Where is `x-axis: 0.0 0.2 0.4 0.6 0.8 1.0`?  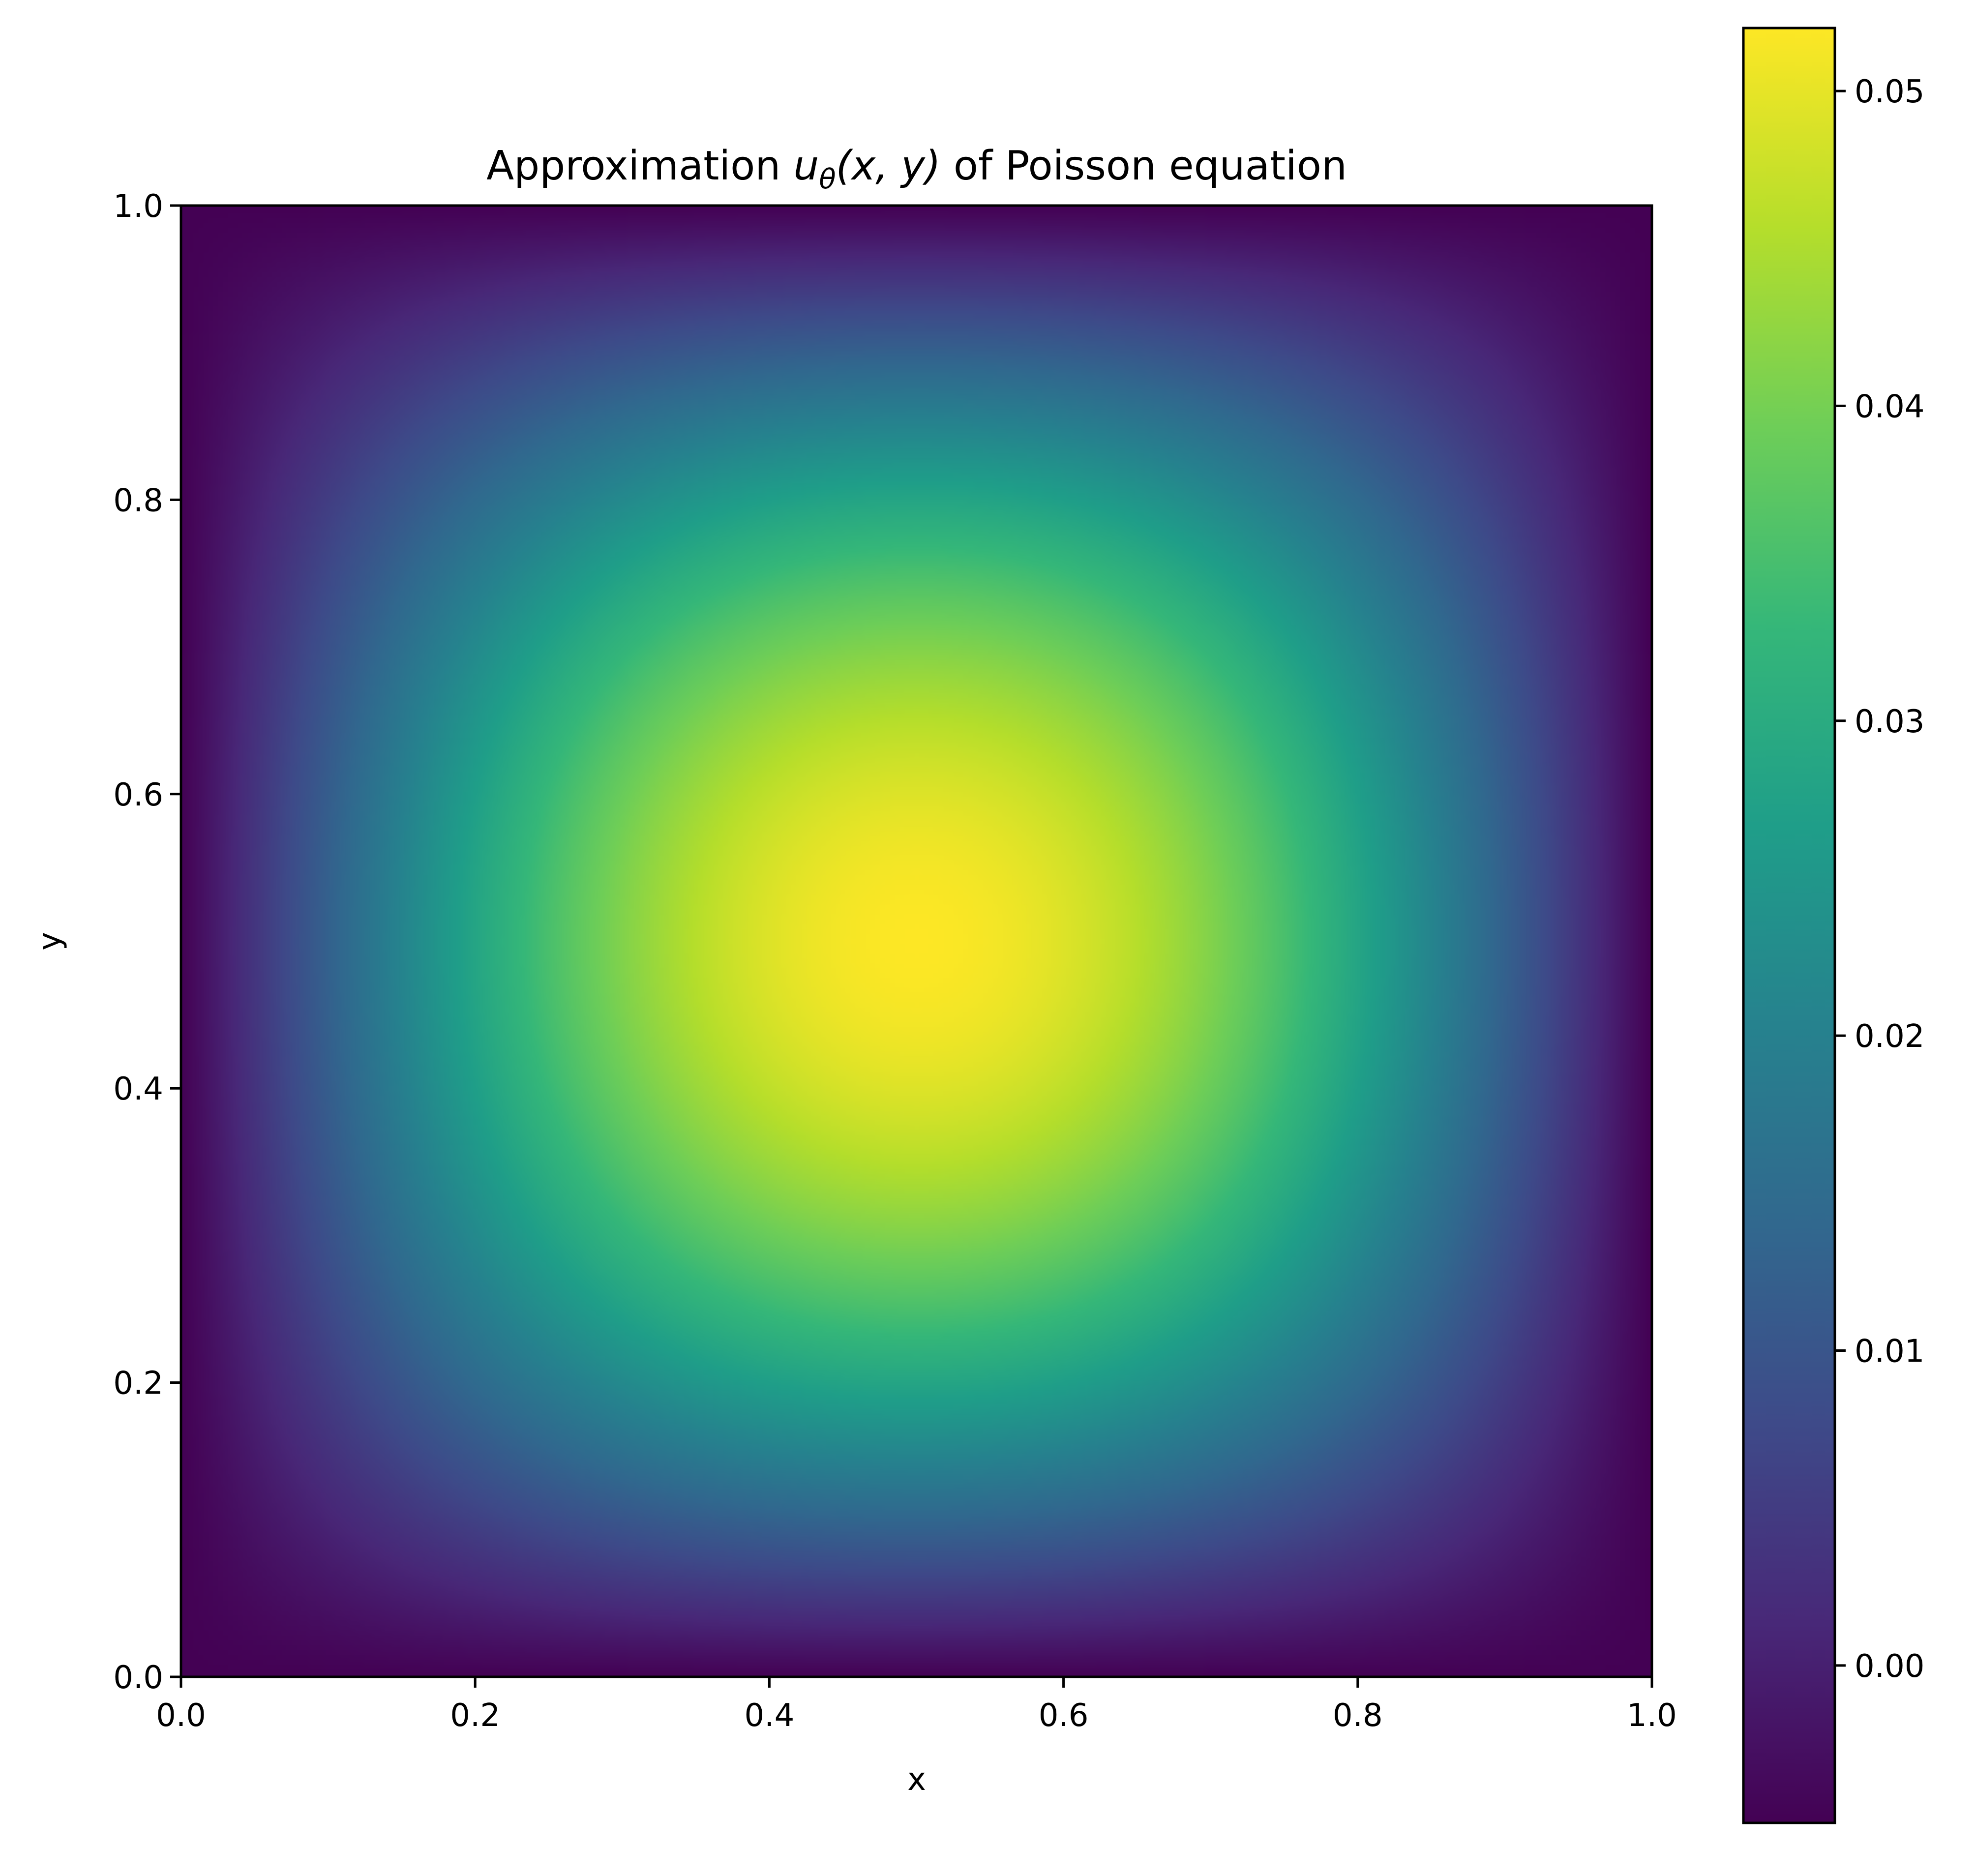 x-axis: 0.0 0.2 0.4 0.6 0.8 1.0 is located at coordinates (916, 1706).